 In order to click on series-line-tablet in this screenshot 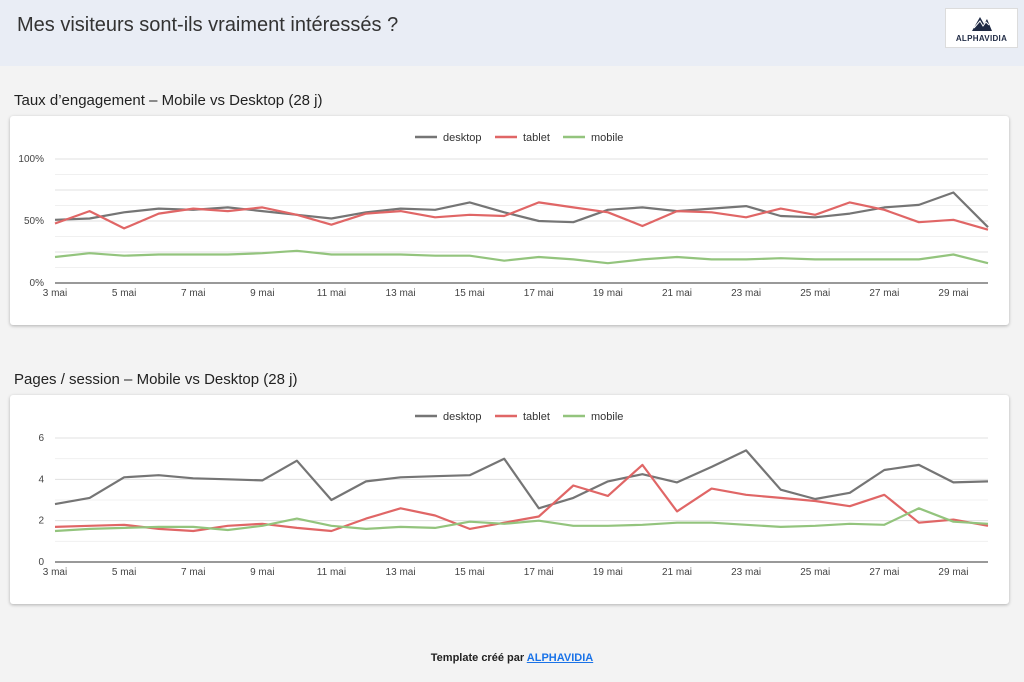, I will do `click(521, 216)`.